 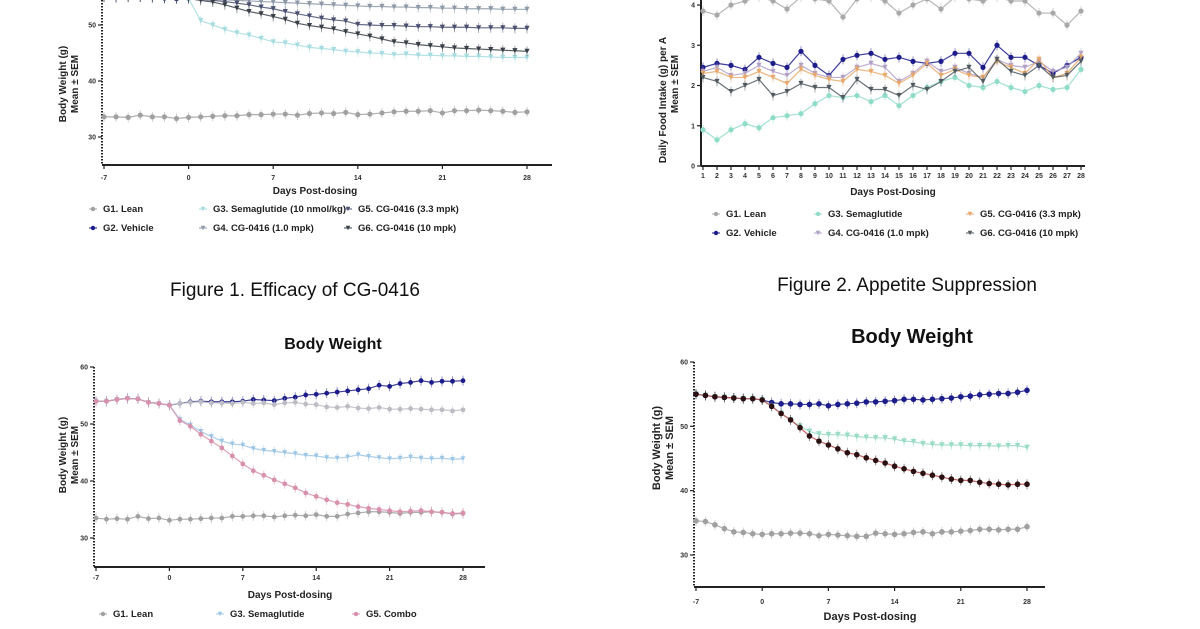 I want to click on series-g4-cg-0416-1-0-mpk-, so click(x=892, y=67).